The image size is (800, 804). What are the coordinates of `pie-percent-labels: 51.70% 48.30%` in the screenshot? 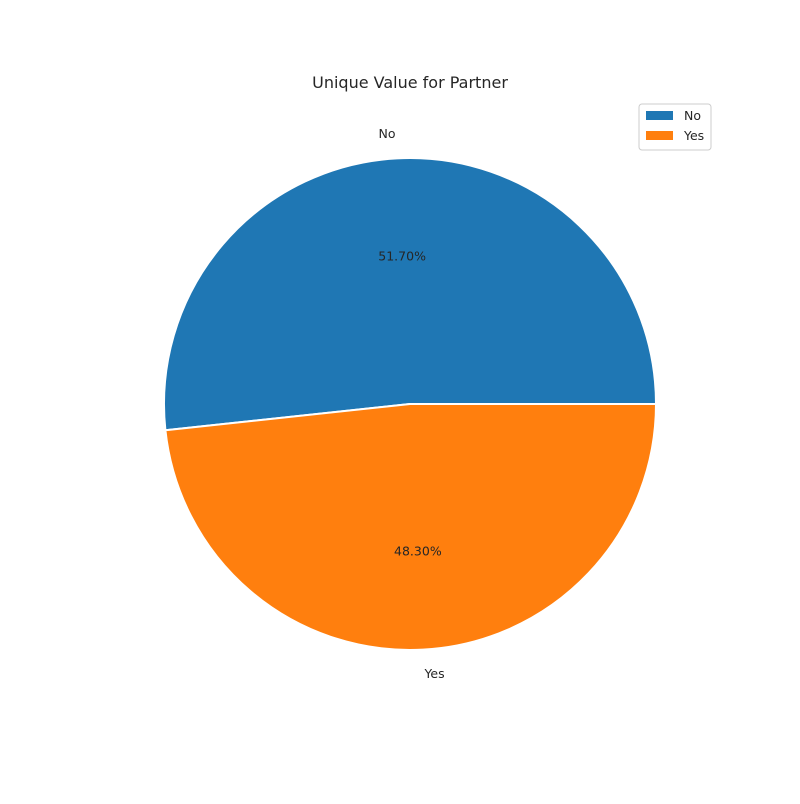 It's located at (410, 404).